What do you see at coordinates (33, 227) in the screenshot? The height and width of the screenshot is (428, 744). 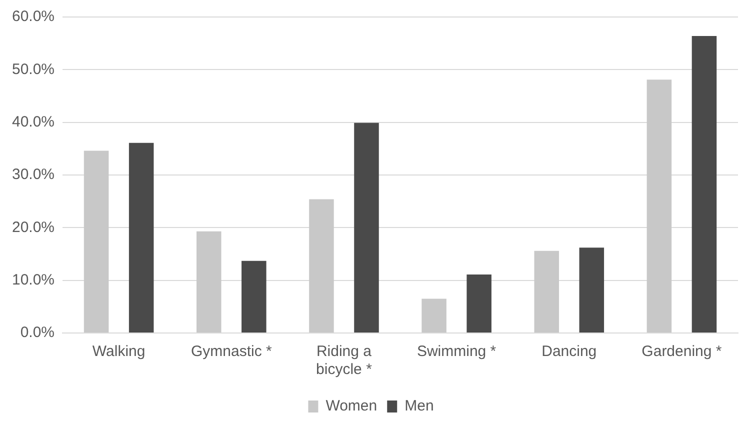 I see `y-tick-label: 20.0%` at bounding box center [33, 227].